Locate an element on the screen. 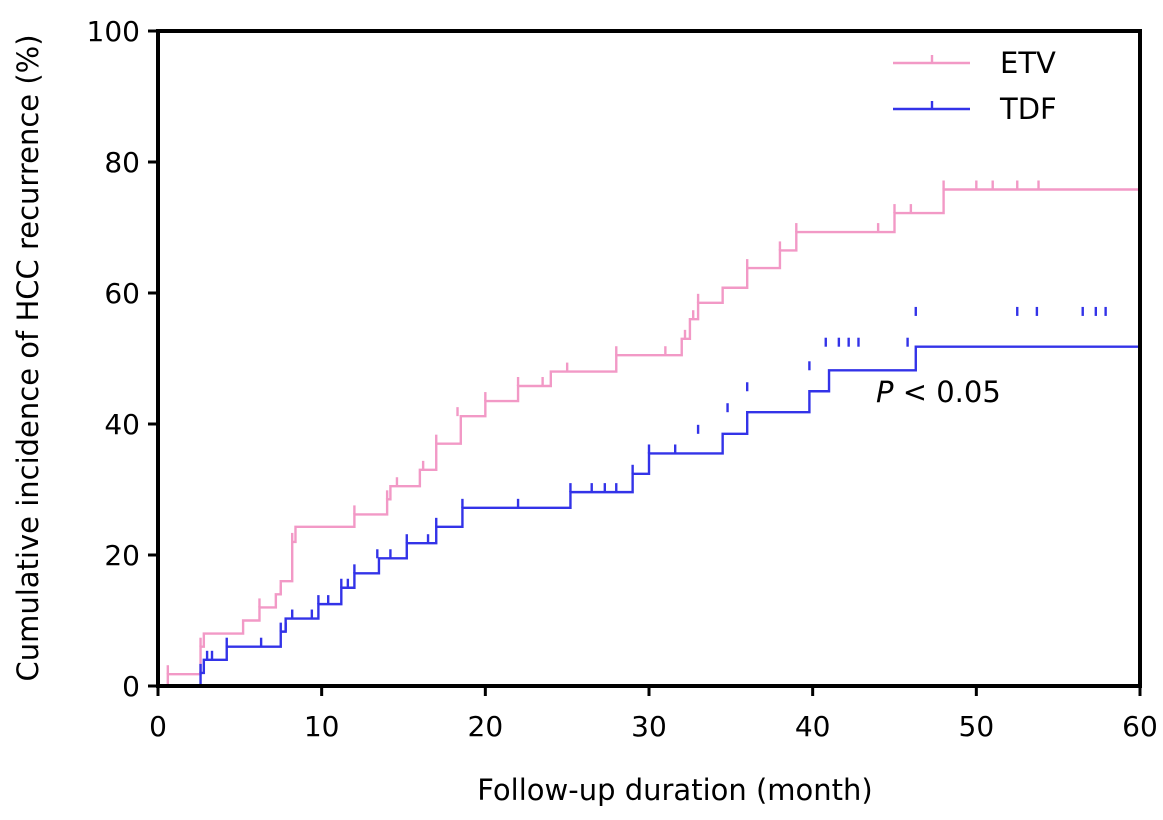 Image resolution: width=1163 pixels, height=820 pixels. x-tick-label: 30 is located at coordinates (649, 726).